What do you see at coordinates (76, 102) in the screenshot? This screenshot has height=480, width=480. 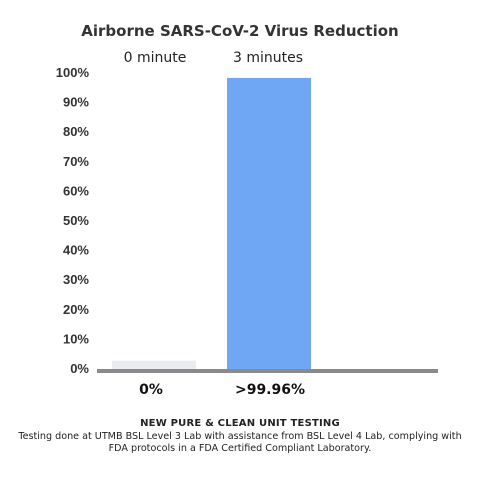 I see `y-tick-label: 90%` at bounding box center [76, 102].